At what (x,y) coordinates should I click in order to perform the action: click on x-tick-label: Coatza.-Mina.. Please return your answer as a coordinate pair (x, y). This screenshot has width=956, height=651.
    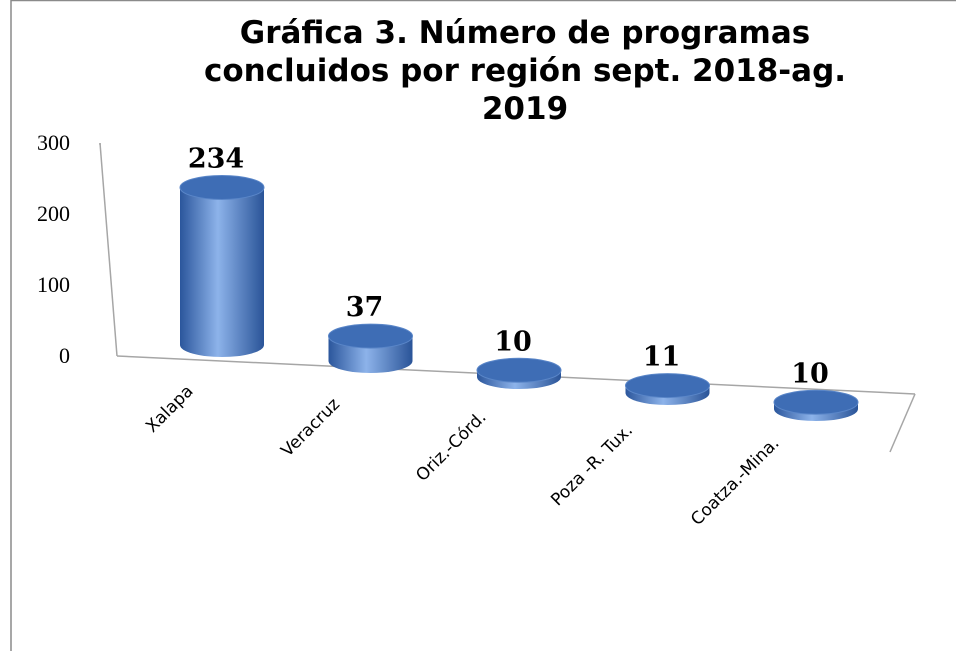
    Looking at the image, I should click on (735, 481).